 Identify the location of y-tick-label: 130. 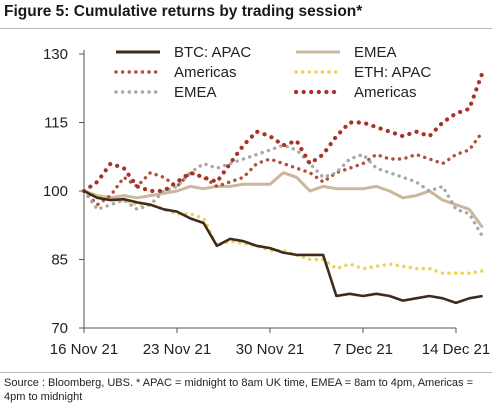
(55, 54).